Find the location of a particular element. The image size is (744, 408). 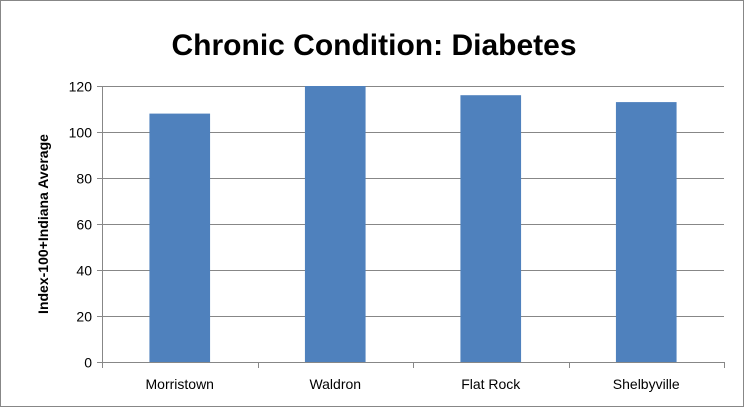

x-tick-label-2: Flat Rock is located at coordinates (491, 384).